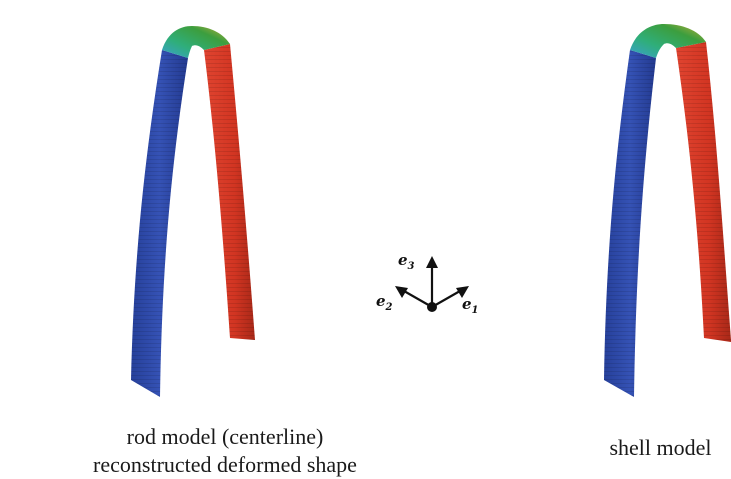 This screenshot has width=731, height=479. What do you see at coordinates (667, 210) in the screenshot?
I see `shell-model-shape` at bounding box center [667, 210].